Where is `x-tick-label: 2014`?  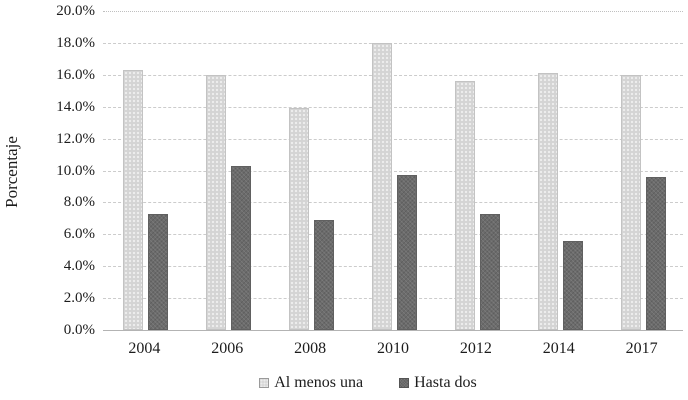 x-tick-label: 2014 is located at coordinates (558, 348).